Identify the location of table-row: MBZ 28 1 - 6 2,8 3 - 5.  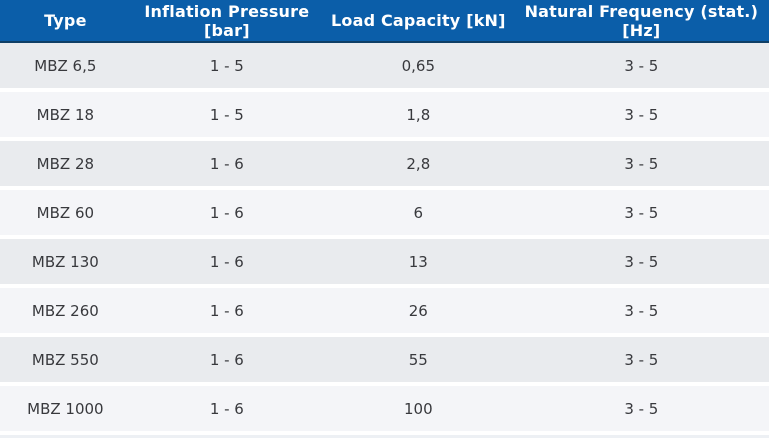
(384, 165).